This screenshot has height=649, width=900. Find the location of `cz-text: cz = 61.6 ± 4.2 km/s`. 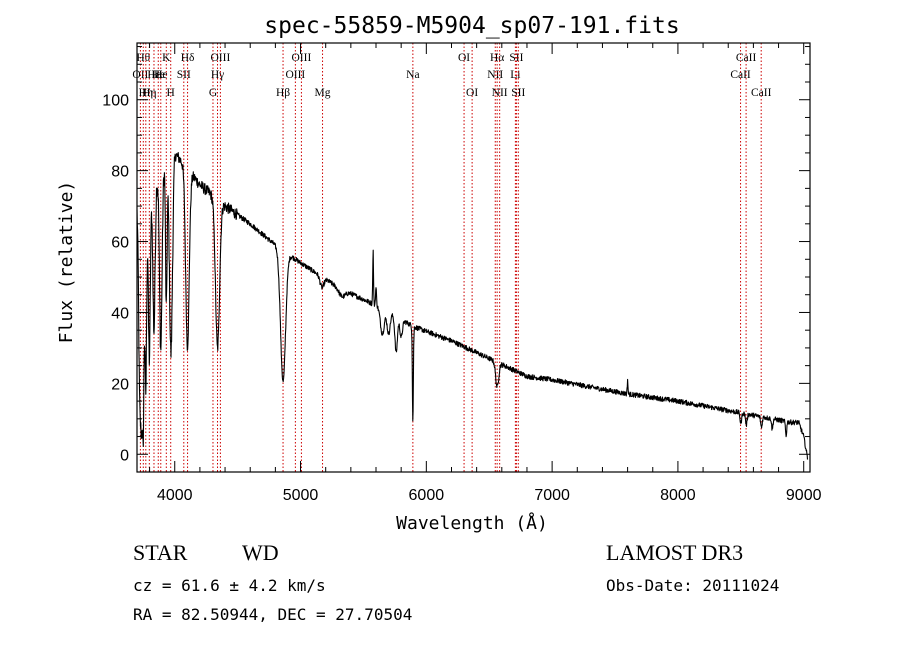

cz-text: cz = 61.6 ± 4.2 km/s is located at coordinates (229, 585).